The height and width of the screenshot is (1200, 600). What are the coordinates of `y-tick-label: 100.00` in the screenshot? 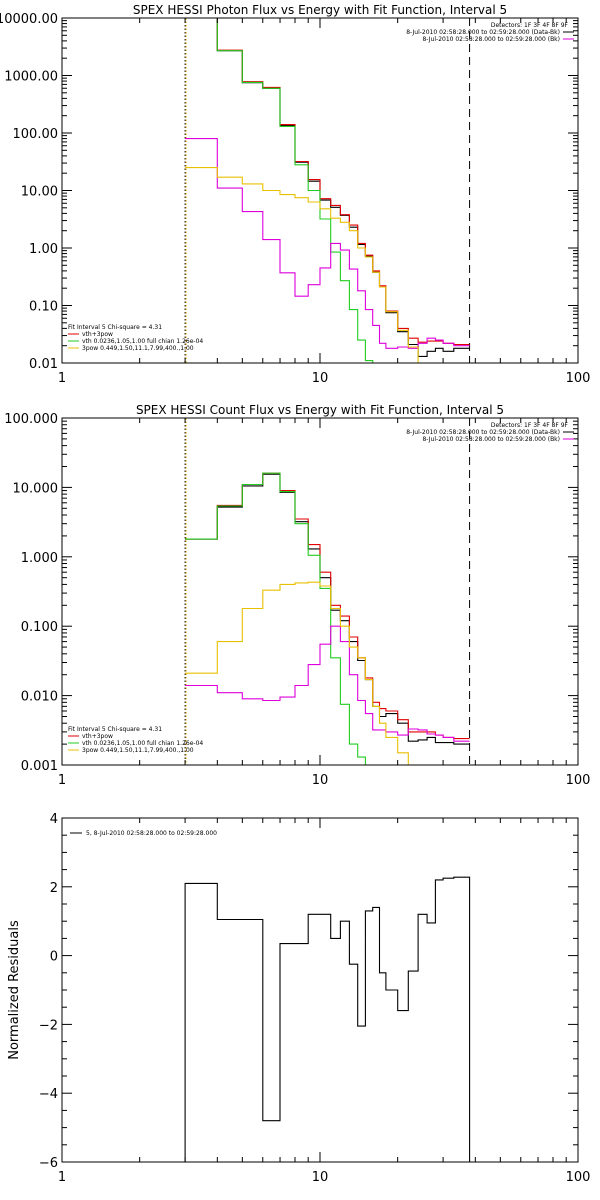 It's located at (36, 134).